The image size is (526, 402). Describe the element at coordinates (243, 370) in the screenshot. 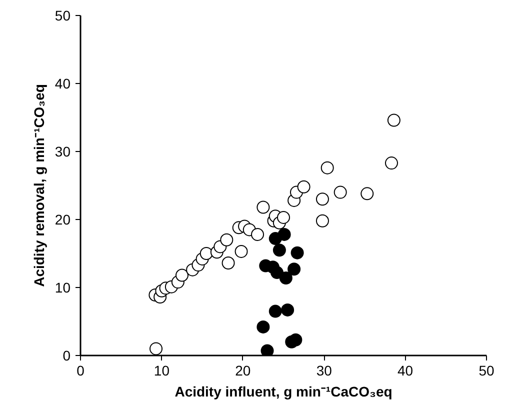

I see `x-tick-label: 20` at that location.